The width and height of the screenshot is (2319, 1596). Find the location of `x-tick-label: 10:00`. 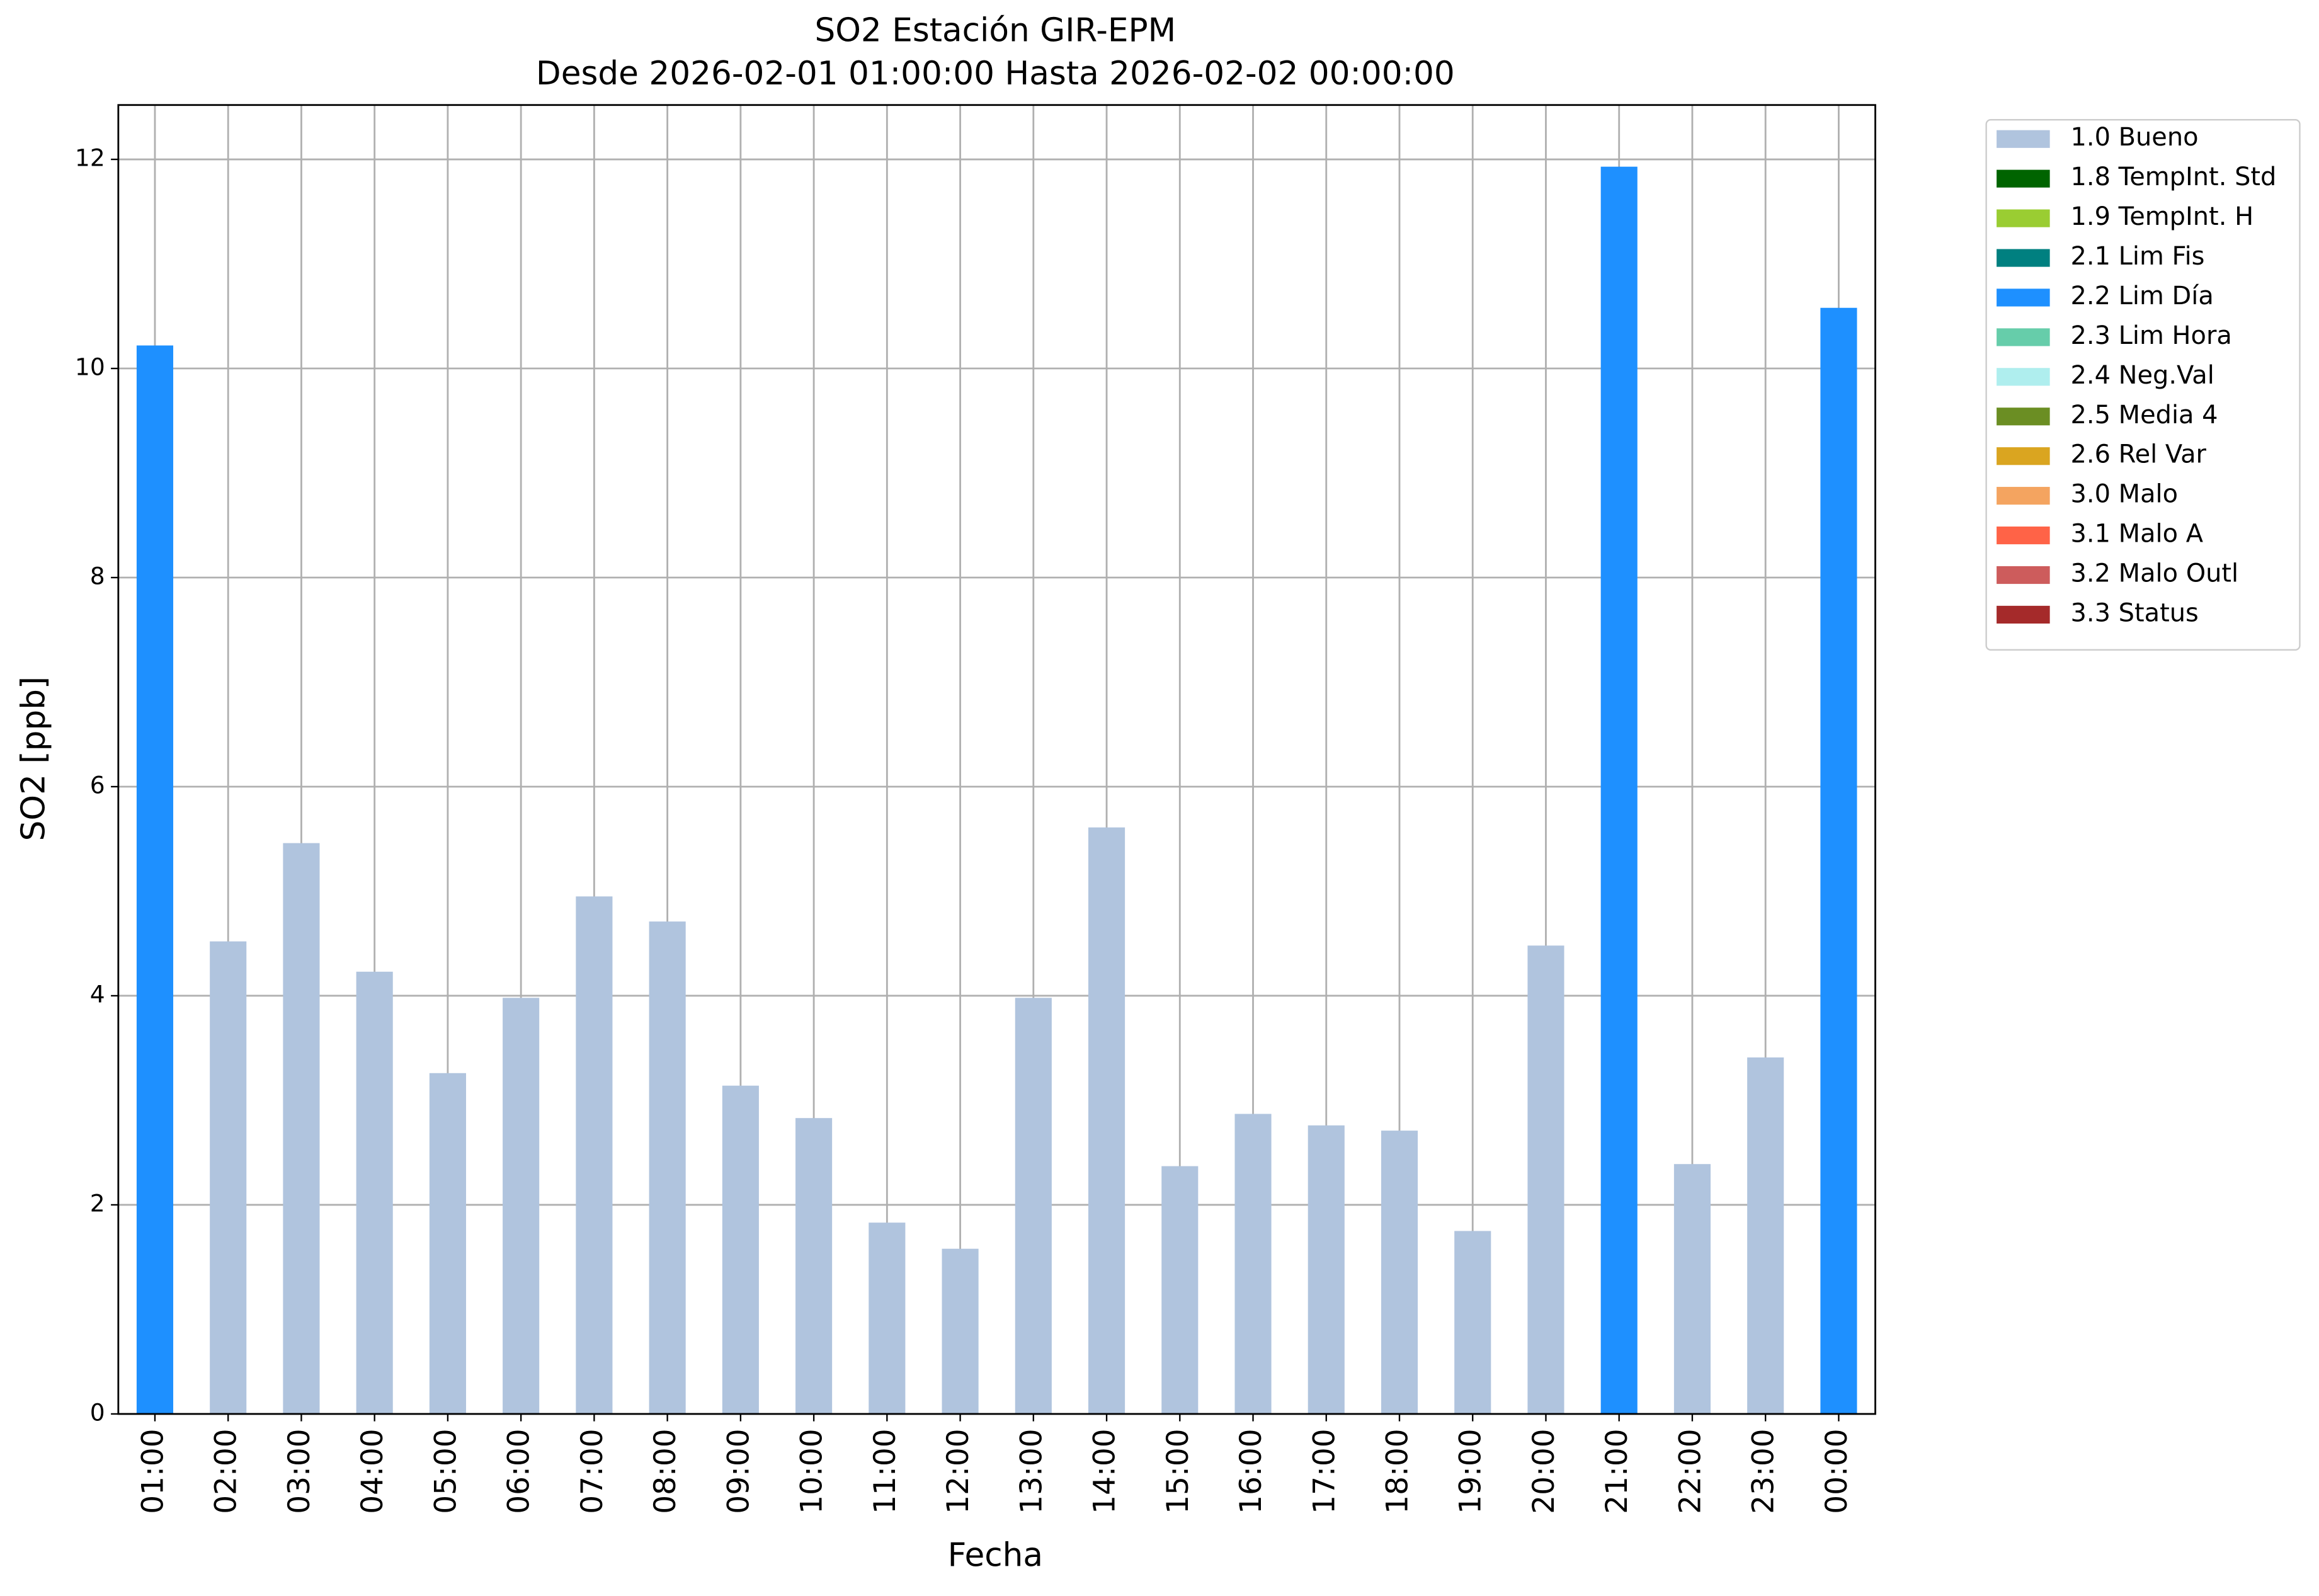

x-tick-label: 10:00 is located at coordinates (812, 1470).